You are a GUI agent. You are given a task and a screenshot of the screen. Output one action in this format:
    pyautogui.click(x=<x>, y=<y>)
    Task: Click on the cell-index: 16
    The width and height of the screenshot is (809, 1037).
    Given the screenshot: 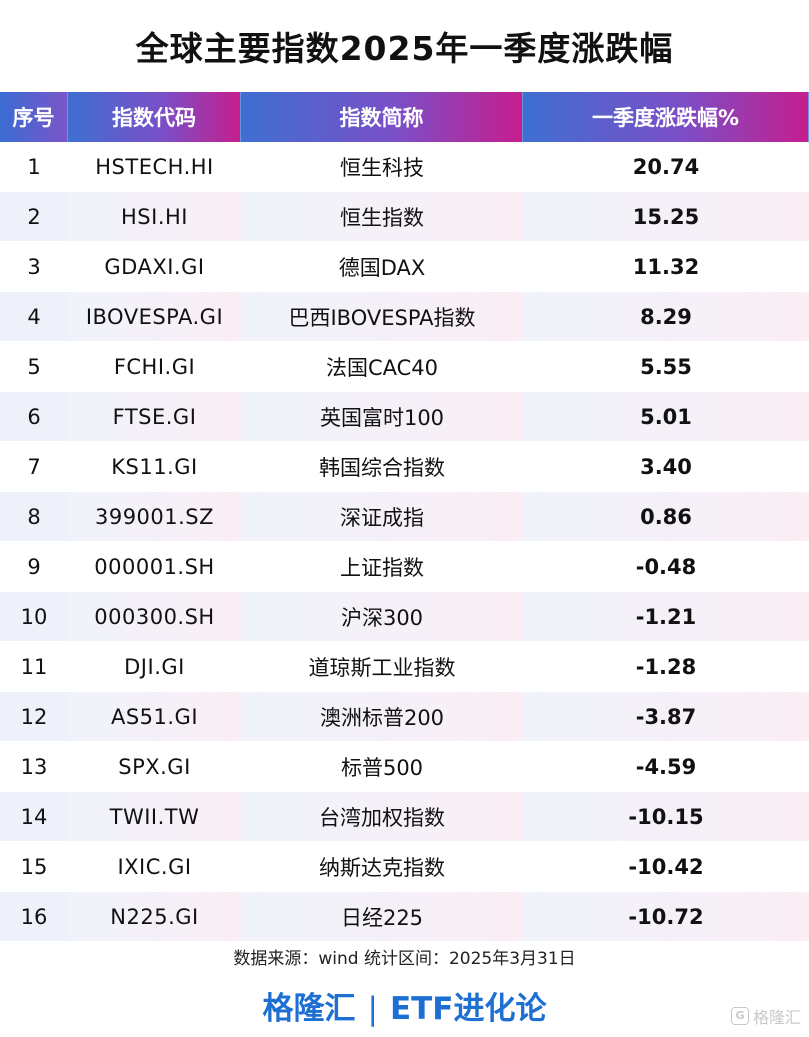 What is the action you would take?
    pyautogui.click(x=34, y=917)
    